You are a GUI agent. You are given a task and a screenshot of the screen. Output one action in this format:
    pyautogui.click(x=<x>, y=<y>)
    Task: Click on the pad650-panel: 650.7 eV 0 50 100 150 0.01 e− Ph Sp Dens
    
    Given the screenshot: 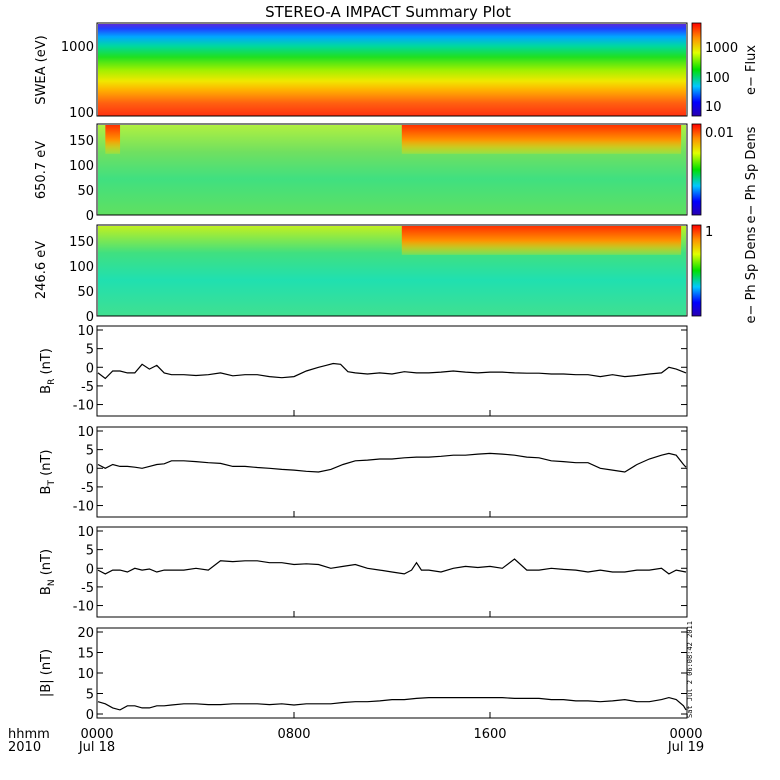 What is the action you would take?
    pyautogui.click(x=396, y=173)
    